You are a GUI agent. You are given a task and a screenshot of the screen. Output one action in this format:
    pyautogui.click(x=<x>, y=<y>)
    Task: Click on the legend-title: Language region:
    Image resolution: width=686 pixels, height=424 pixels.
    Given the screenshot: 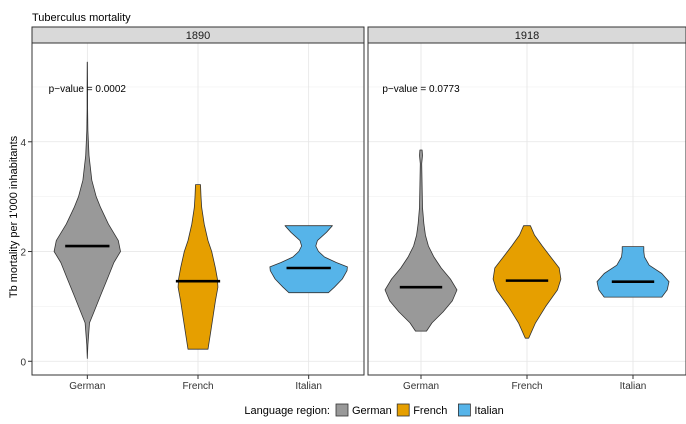 What is the action you would take?
    pyautogui.click(x=287, y=411)
    